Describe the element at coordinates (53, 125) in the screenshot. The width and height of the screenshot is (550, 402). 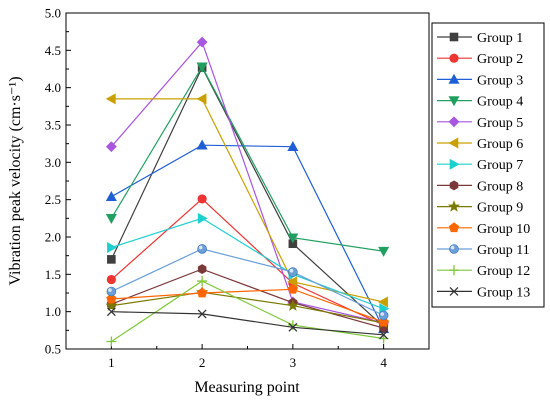
I see `y-tick-label: 3.5` at that location.